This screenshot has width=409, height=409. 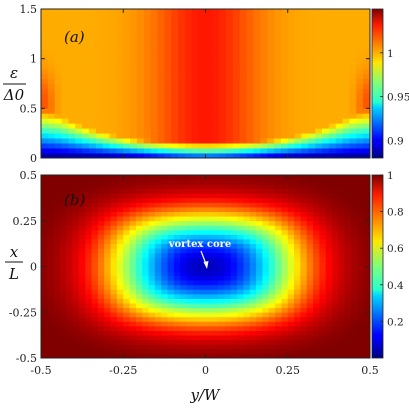 I want to click on colorbar-a-bar, so click(x=377, y=83).